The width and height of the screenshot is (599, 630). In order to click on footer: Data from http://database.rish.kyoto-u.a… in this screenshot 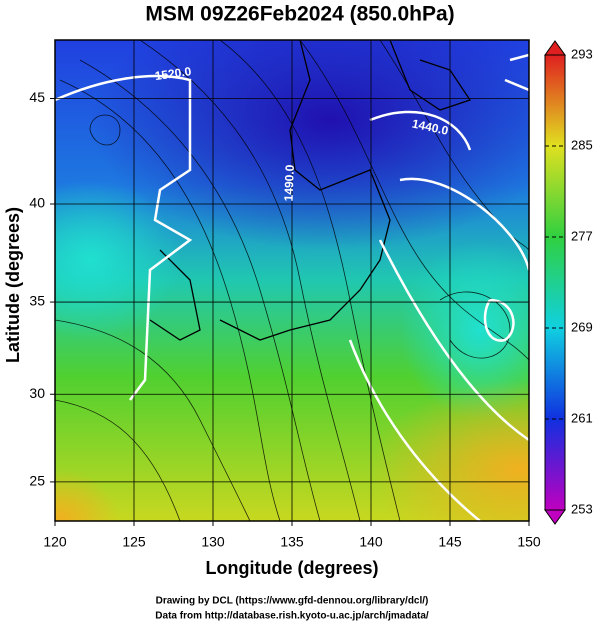, I will do `click(292, 616)`.